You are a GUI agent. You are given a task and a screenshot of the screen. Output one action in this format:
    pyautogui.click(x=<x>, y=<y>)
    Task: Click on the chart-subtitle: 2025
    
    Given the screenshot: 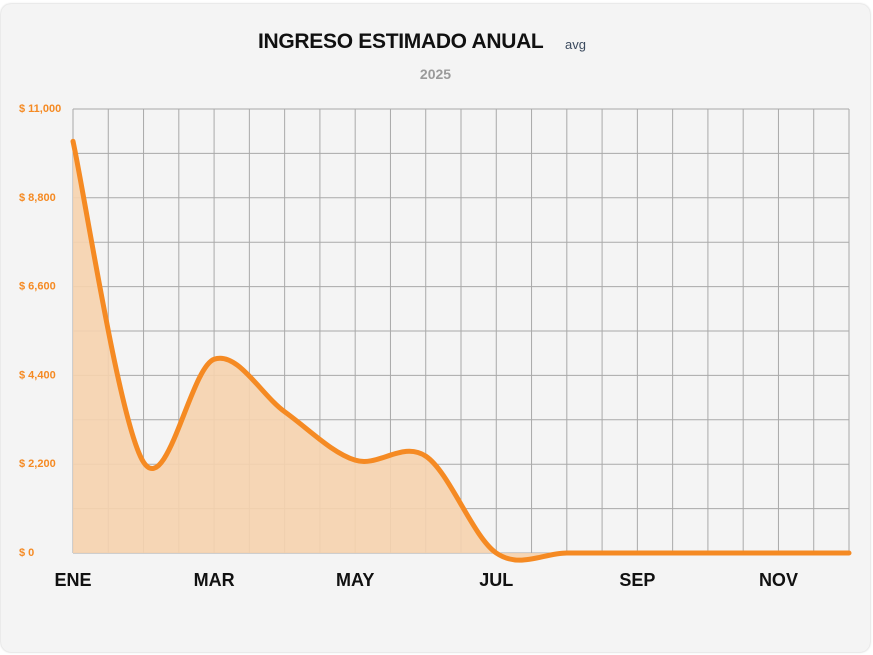 What is the action you would take?
    pyautogui.click(x=435, y=74)
    